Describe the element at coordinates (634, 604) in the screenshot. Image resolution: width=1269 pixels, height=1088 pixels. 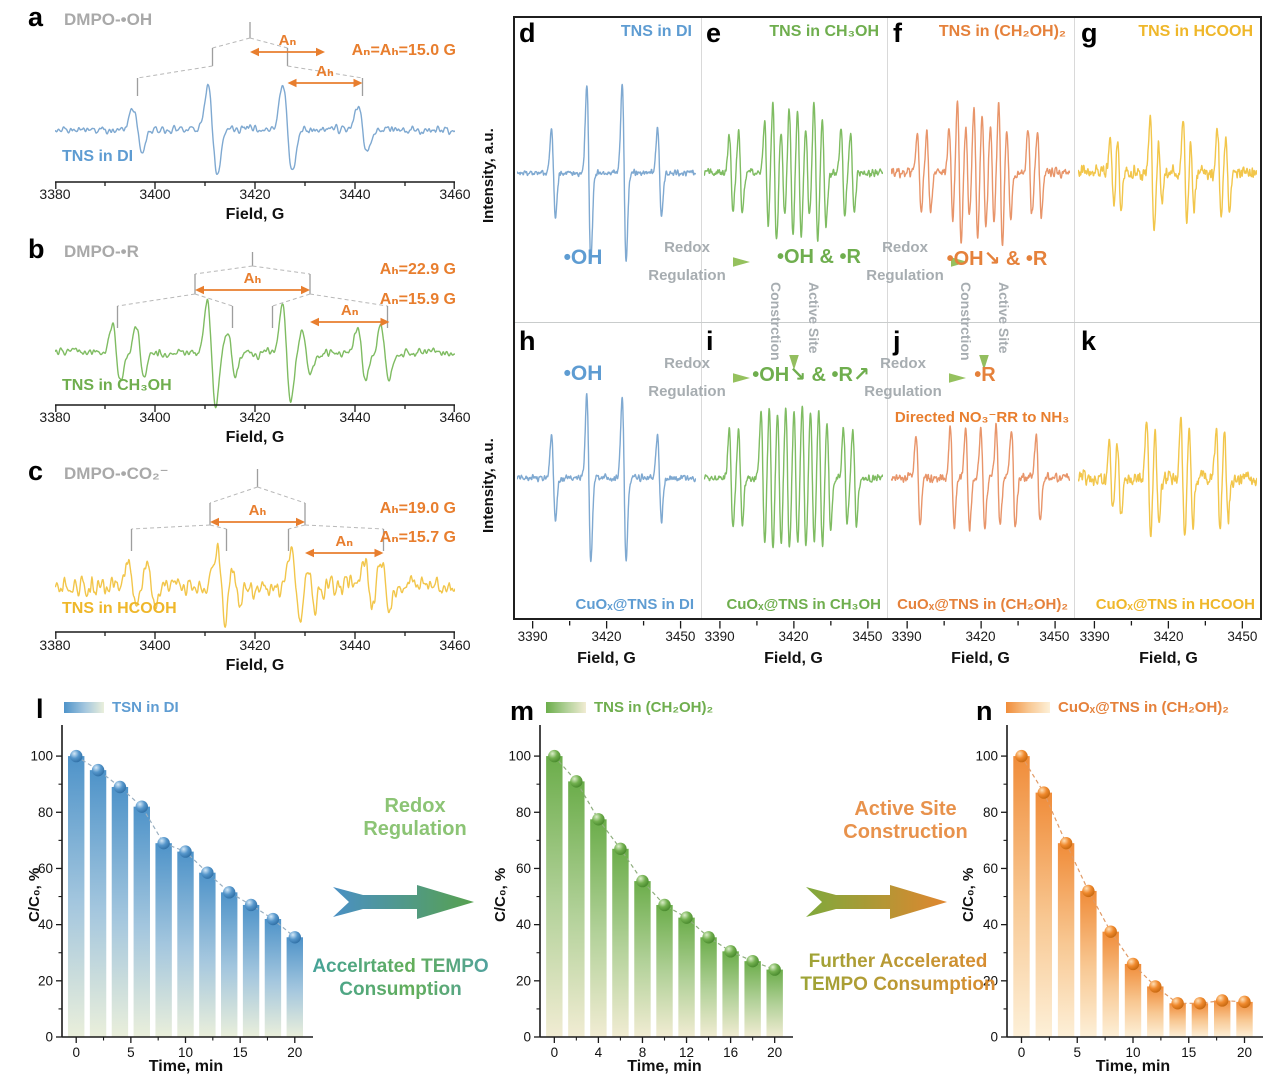
I see `sample-label-h: CuOₓ@TNS in DI` at that location.